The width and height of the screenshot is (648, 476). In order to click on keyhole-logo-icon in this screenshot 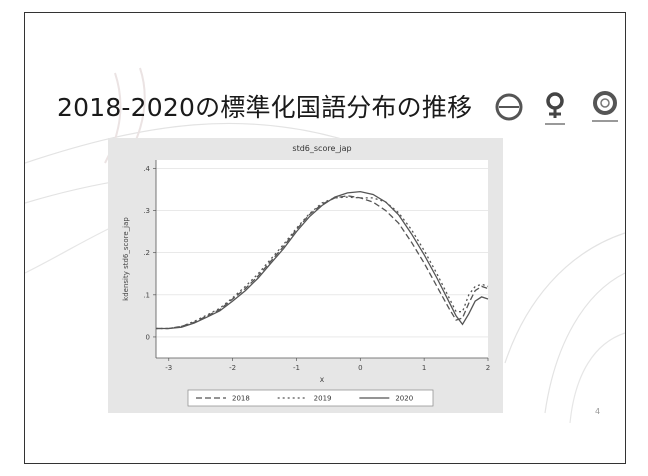, I will do `click(555, 108)`.